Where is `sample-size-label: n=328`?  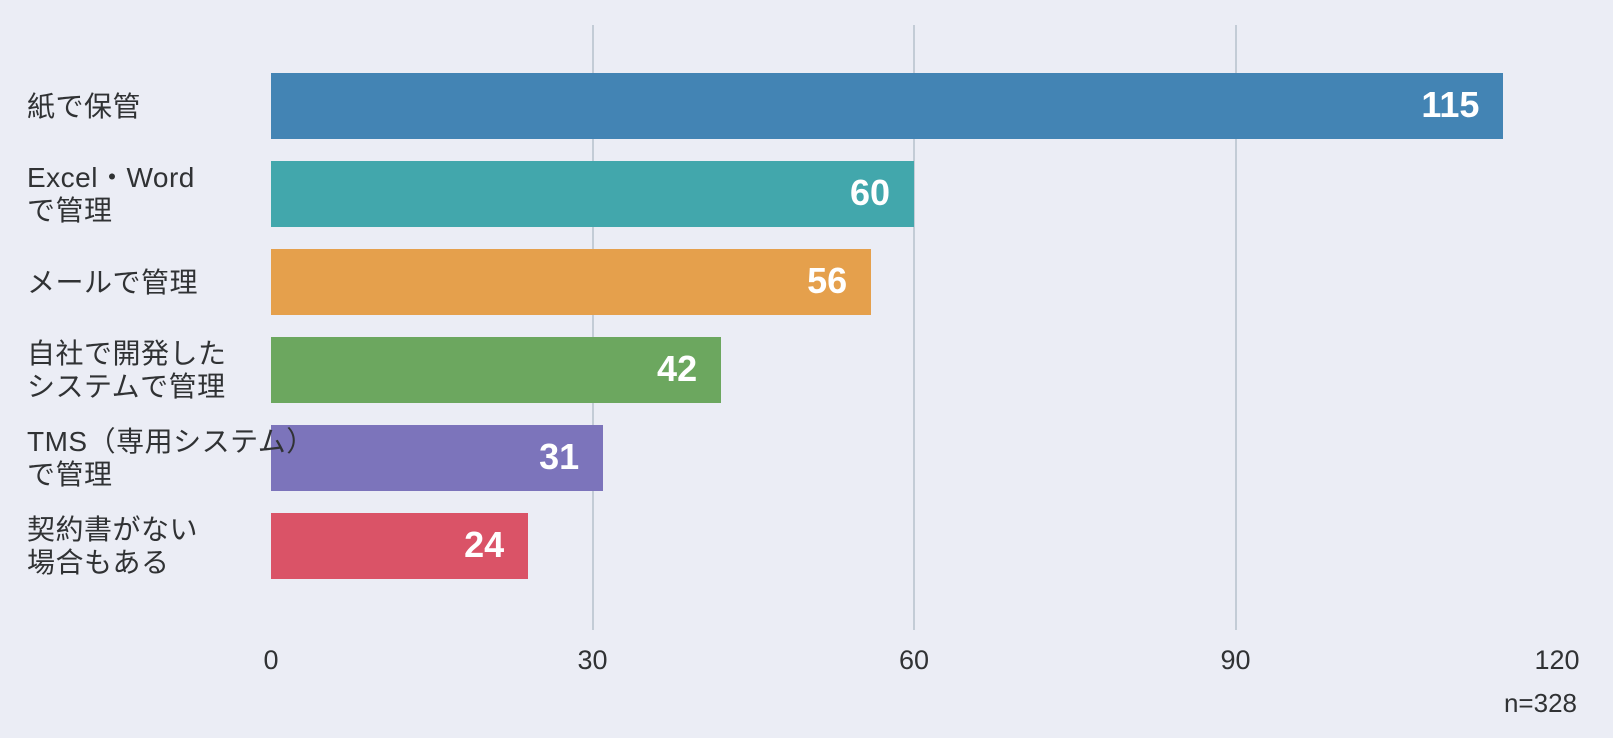 sample-size-label: n=328 is located at coordinates (1540, 703).